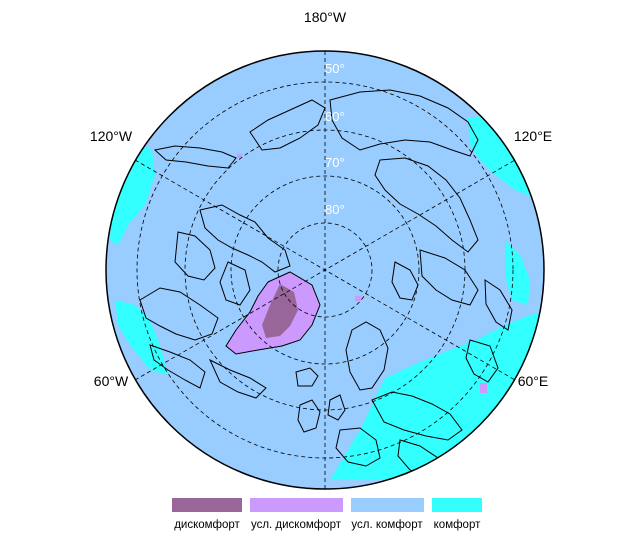  Describe the element at coordinates (325, 17) in the screenshot. I see `lon-label-180w: 180°W` at that location.